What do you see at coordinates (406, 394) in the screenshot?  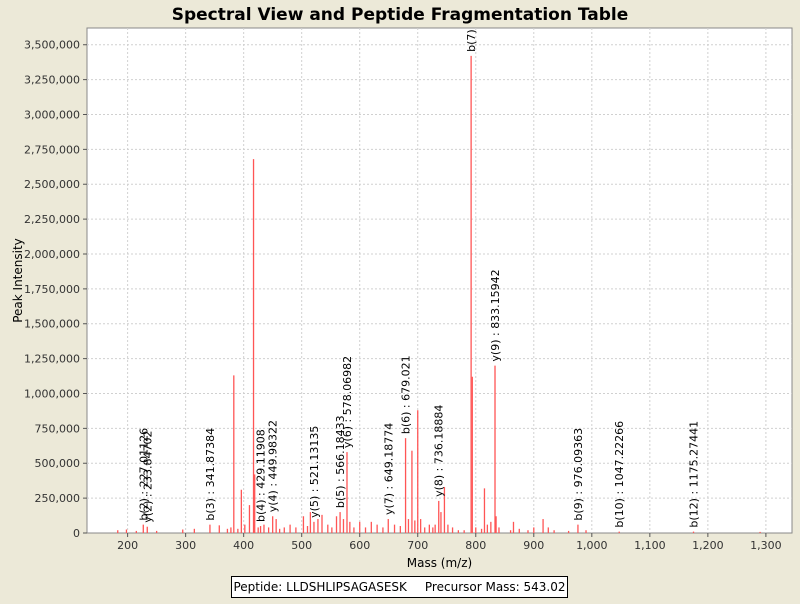 I see `peak-annotation: b(6) : 679.021` at bounding box center [406, 394].